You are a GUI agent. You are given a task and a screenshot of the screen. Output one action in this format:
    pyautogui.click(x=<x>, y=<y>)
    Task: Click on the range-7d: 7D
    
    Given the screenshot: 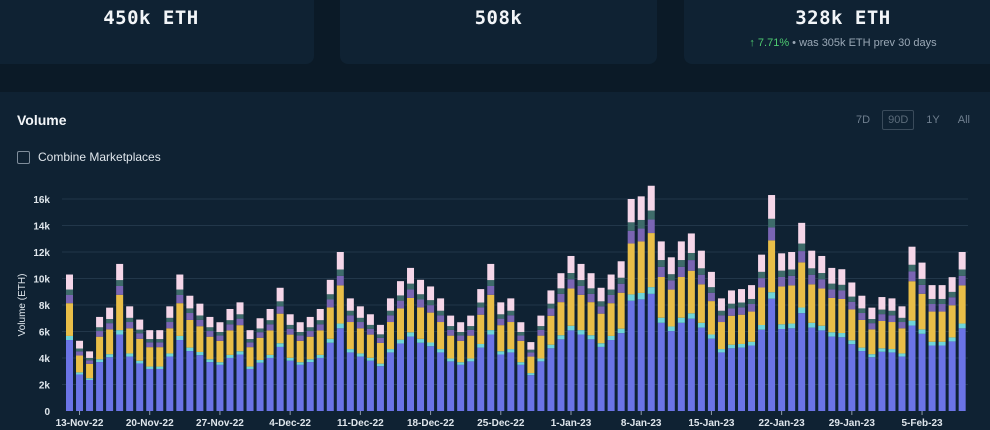 What is the action you would take?
    pyautogui.click(x=863, y=120)
    